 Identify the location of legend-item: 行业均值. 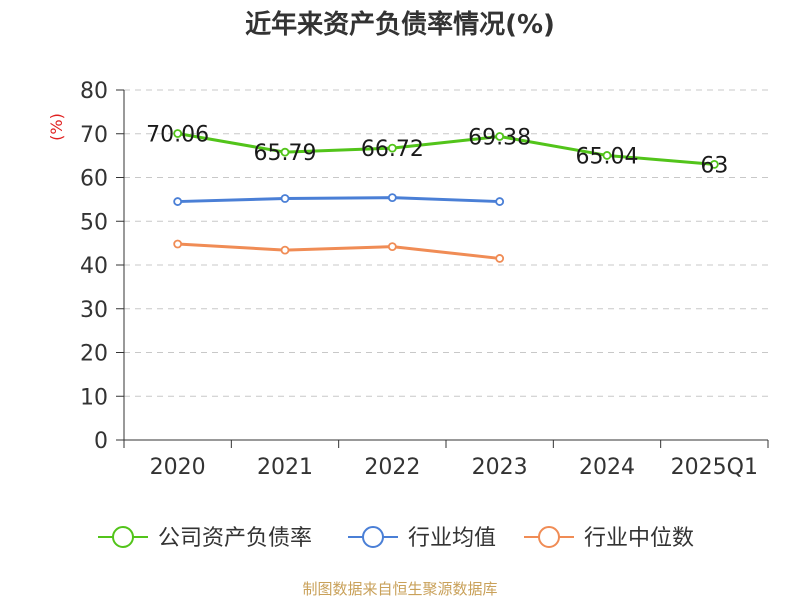
(422, 538).